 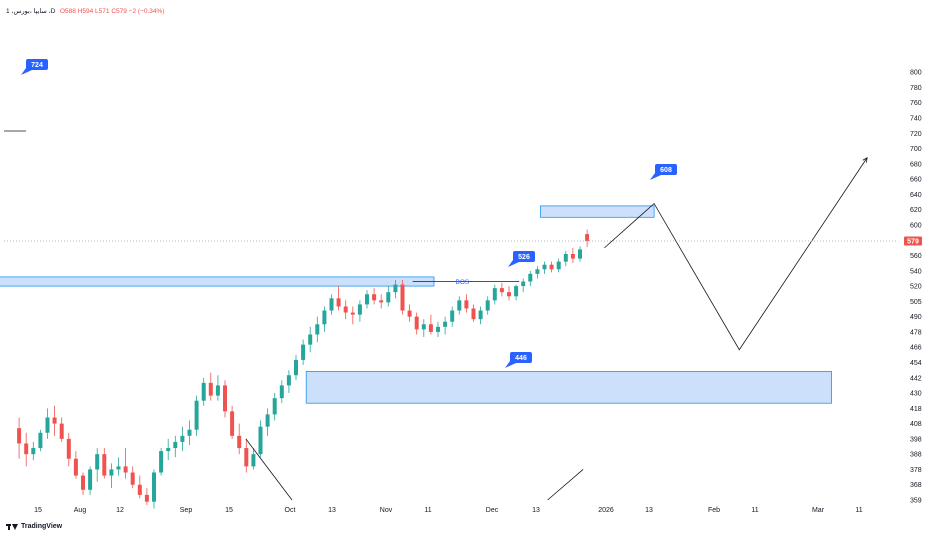 I want to click on y-tick-label: 740, so click(x=916, y=119).